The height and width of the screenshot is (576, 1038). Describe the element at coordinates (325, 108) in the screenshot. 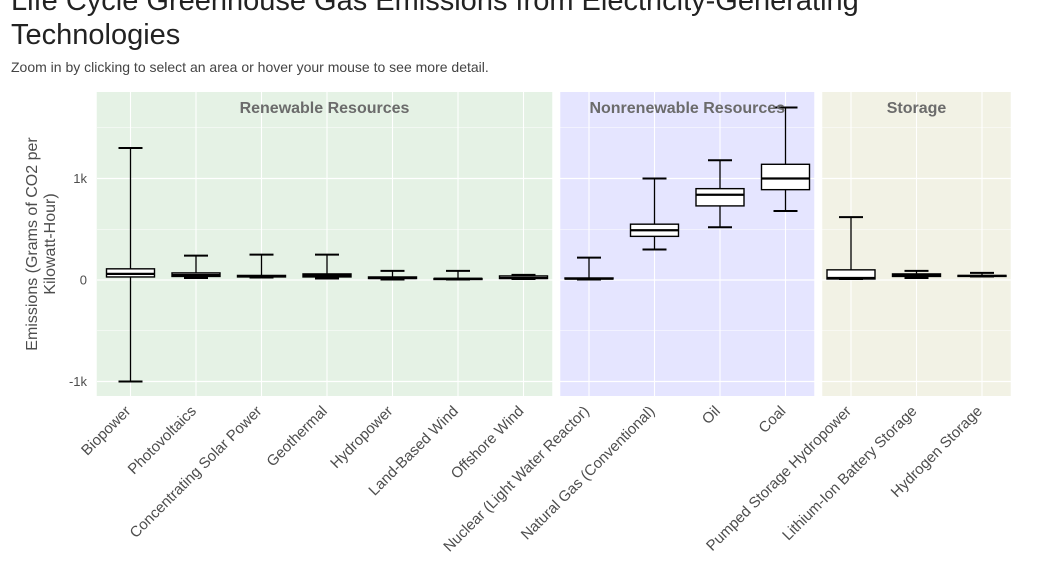

I see `group-label: Renewable Resources` at that location.